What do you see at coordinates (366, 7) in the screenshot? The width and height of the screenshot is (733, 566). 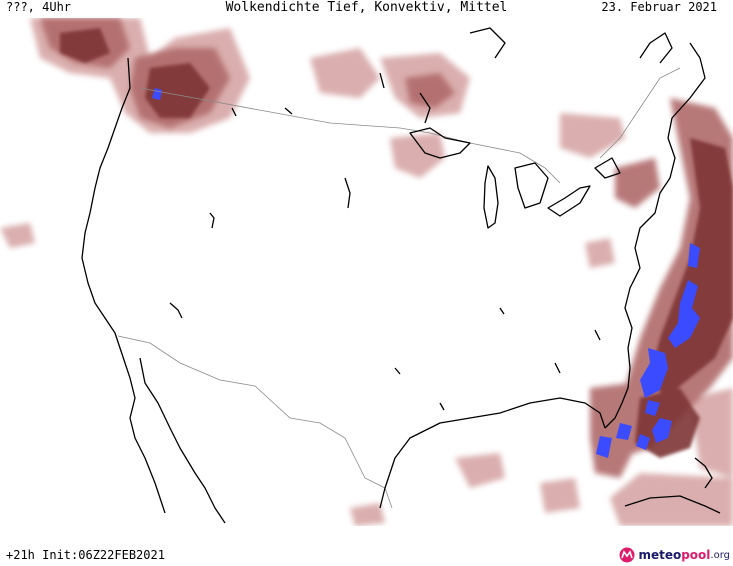 I see `map-title: Wolkendichte Tief, Konvektiv, Mittel` at bounding box center [366, 7].